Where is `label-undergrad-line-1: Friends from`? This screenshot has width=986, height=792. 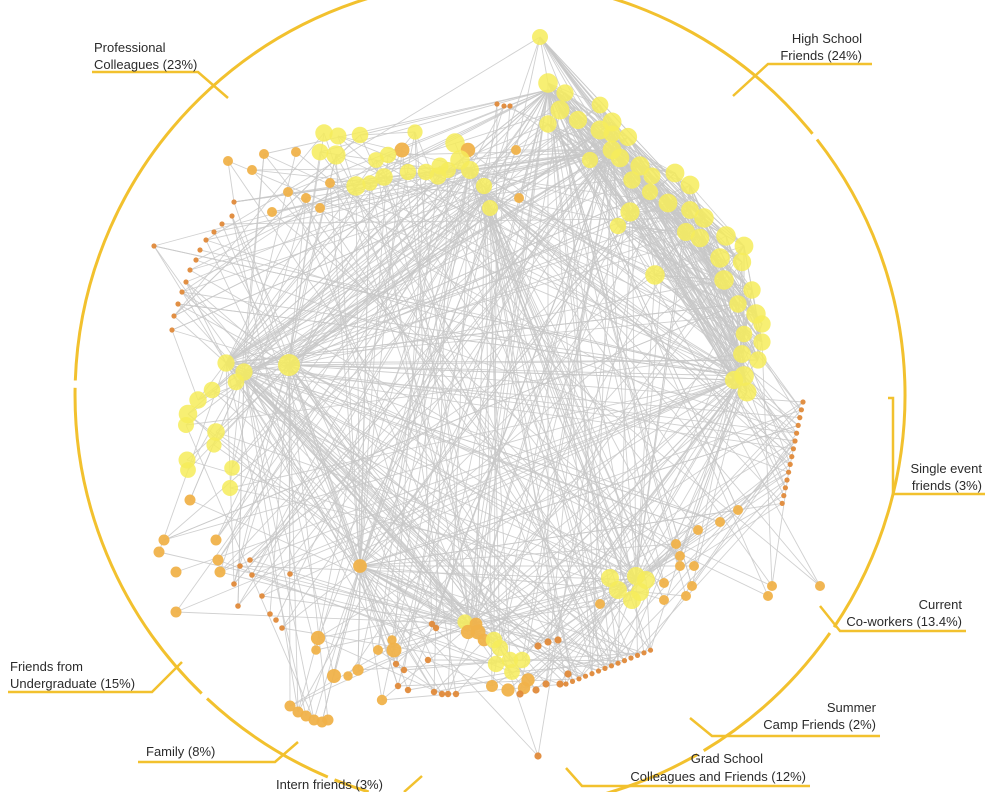
label-undergrad-line-1: Friends from is located at coordinates (46, 666).